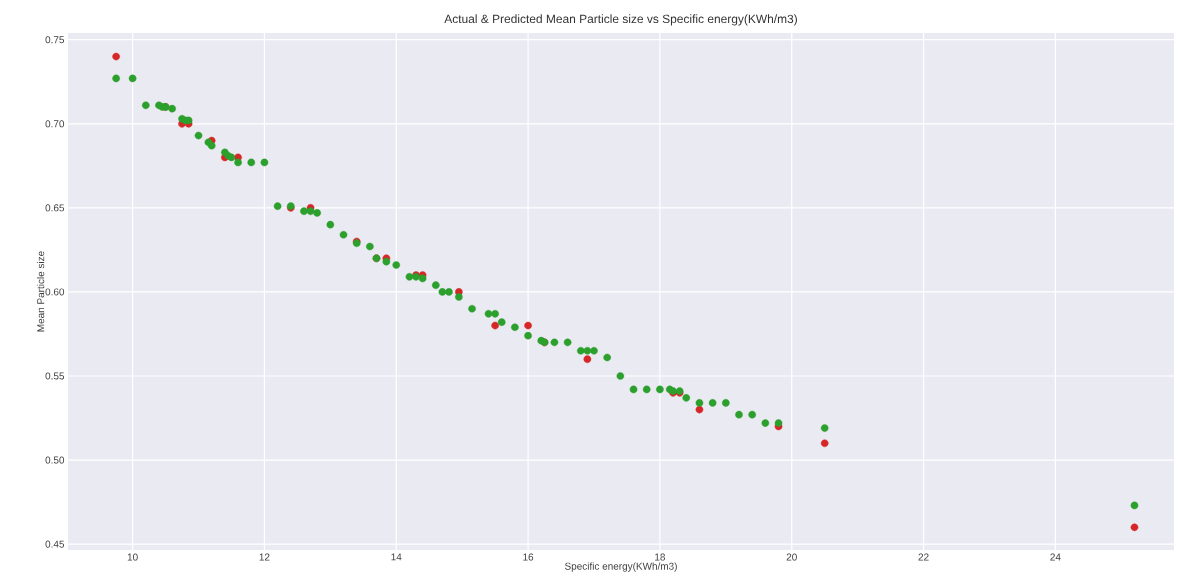 This screenshot has height=585, width=1178. Describe the element at coordinates (55, 124) in the screenshot. I see `y-tick-label: 0.70` at that location.